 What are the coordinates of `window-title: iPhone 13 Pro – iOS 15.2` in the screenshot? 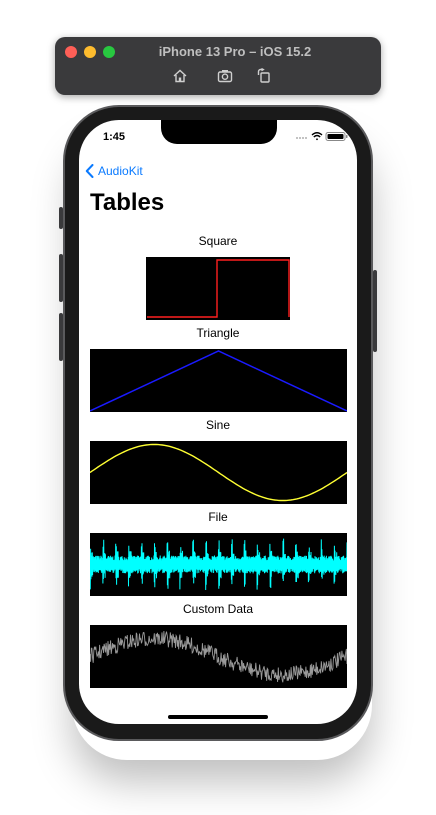 It's located at (235, 51).